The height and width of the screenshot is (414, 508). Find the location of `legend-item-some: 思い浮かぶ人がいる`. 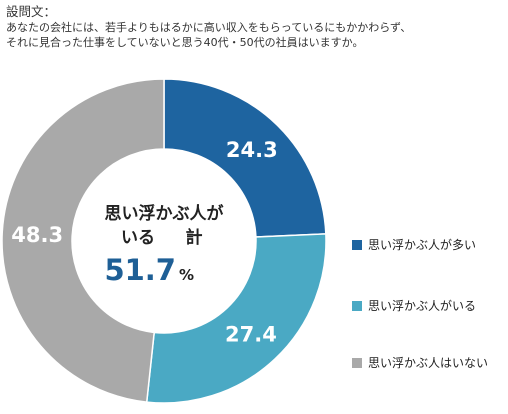

legend-item-some: 思い浮かぶ人がいる is located at coordinates (414, 305).